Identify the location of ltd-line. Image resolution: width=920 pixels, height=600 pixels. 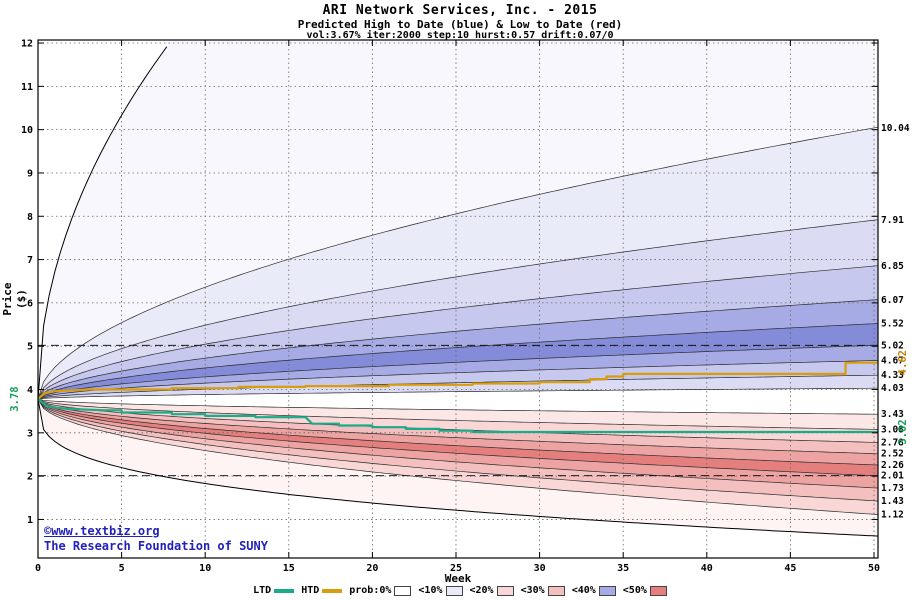
(457, 416).